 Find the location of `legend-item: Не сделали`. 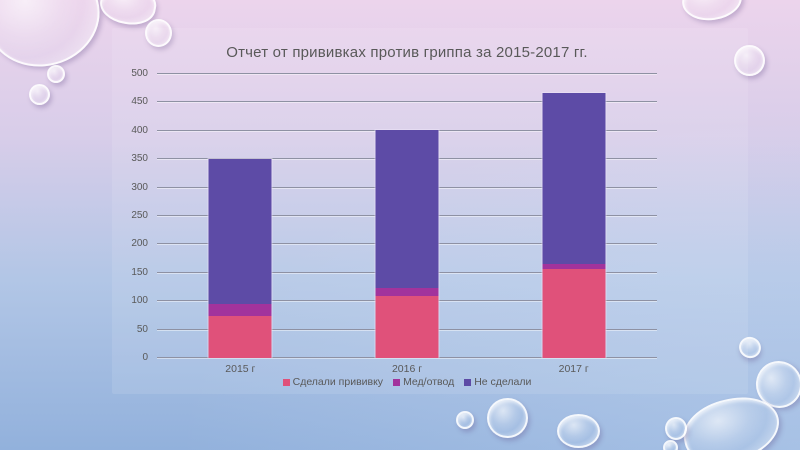

legend-item: Не сделали is located at coordinates (497, 382).